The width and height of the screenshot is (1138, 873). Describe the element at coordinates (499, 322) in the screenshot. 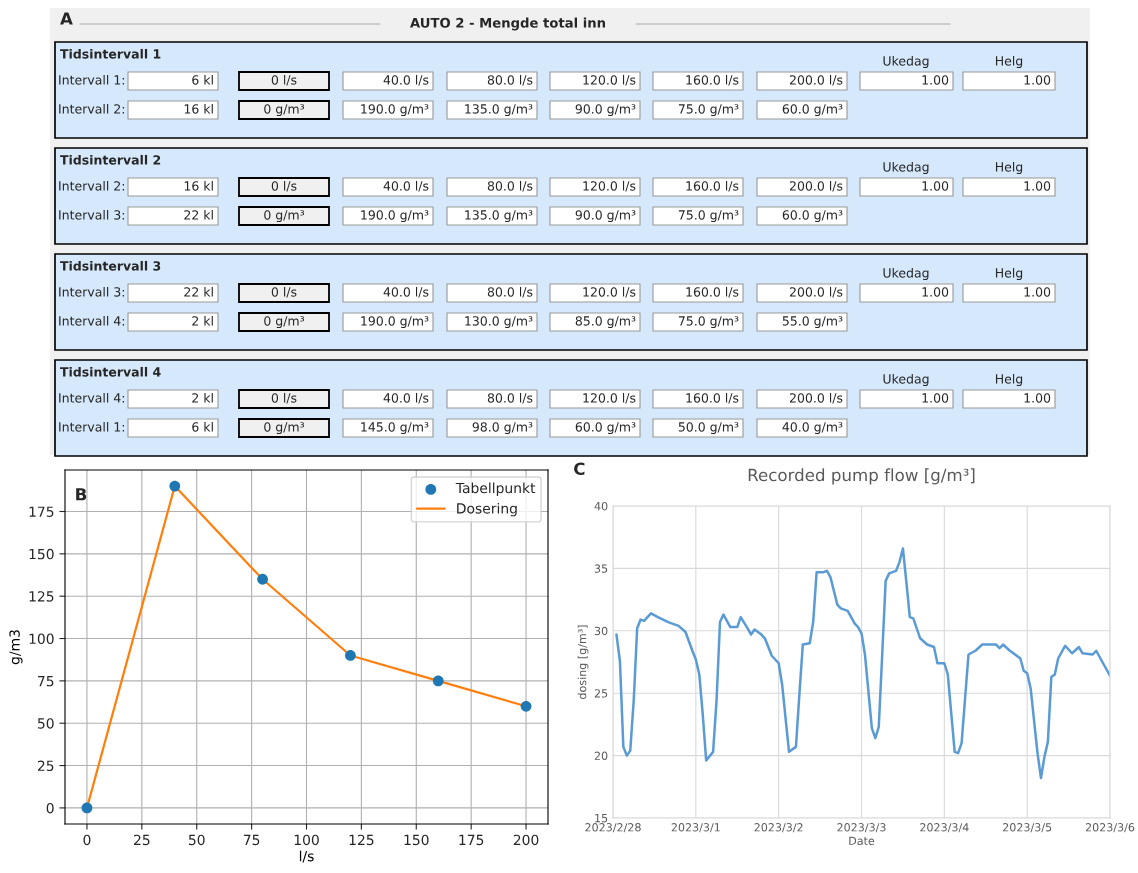

I see `text: 130.0 g/m³` at that location.